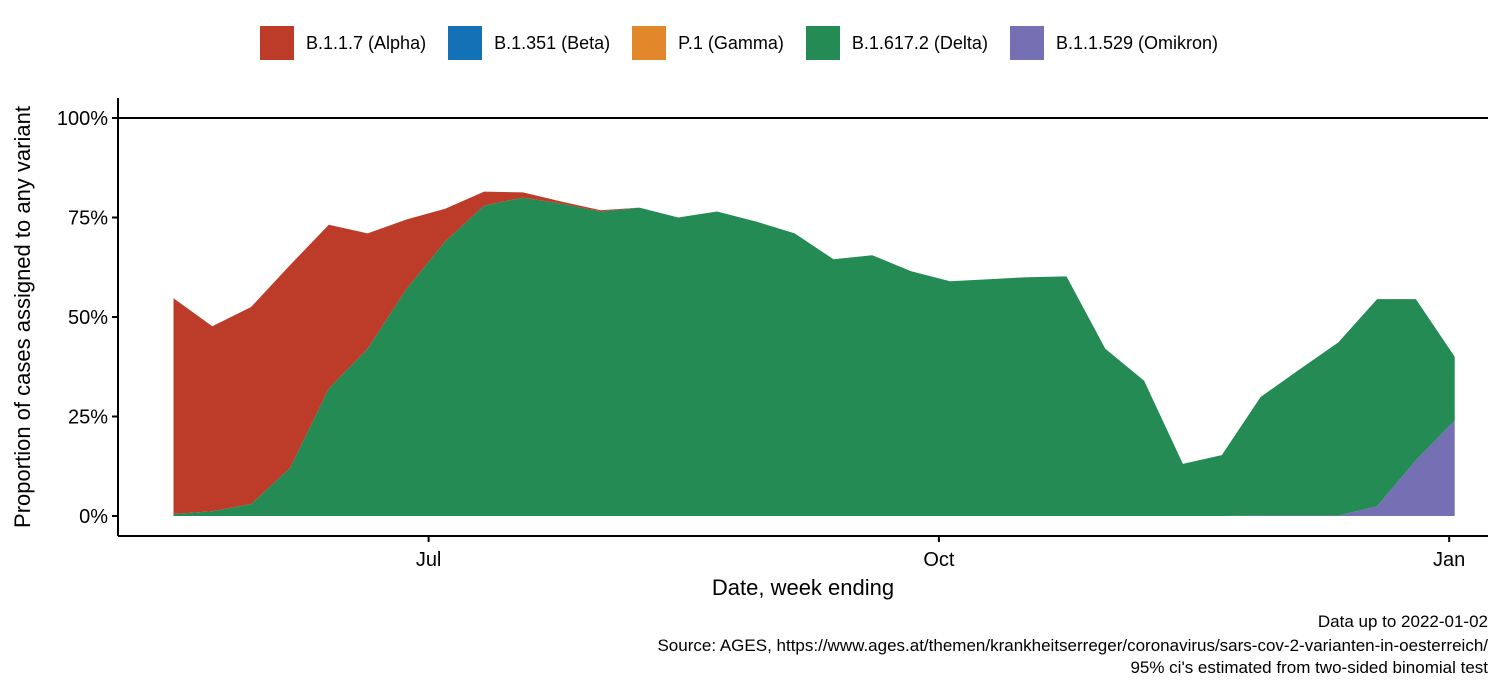 Image resolution: width=1500 pixels, height=690 pixels. I want to click on legend-item-omikron: B.1.1.529 (Omikron), so click(1113, 43).